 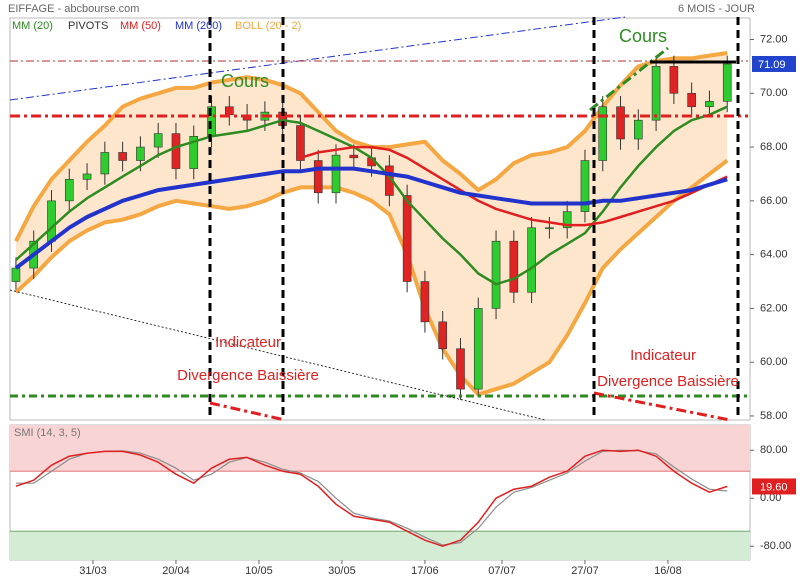 I want to click on overbought-zone, so click(x=380, y=448).